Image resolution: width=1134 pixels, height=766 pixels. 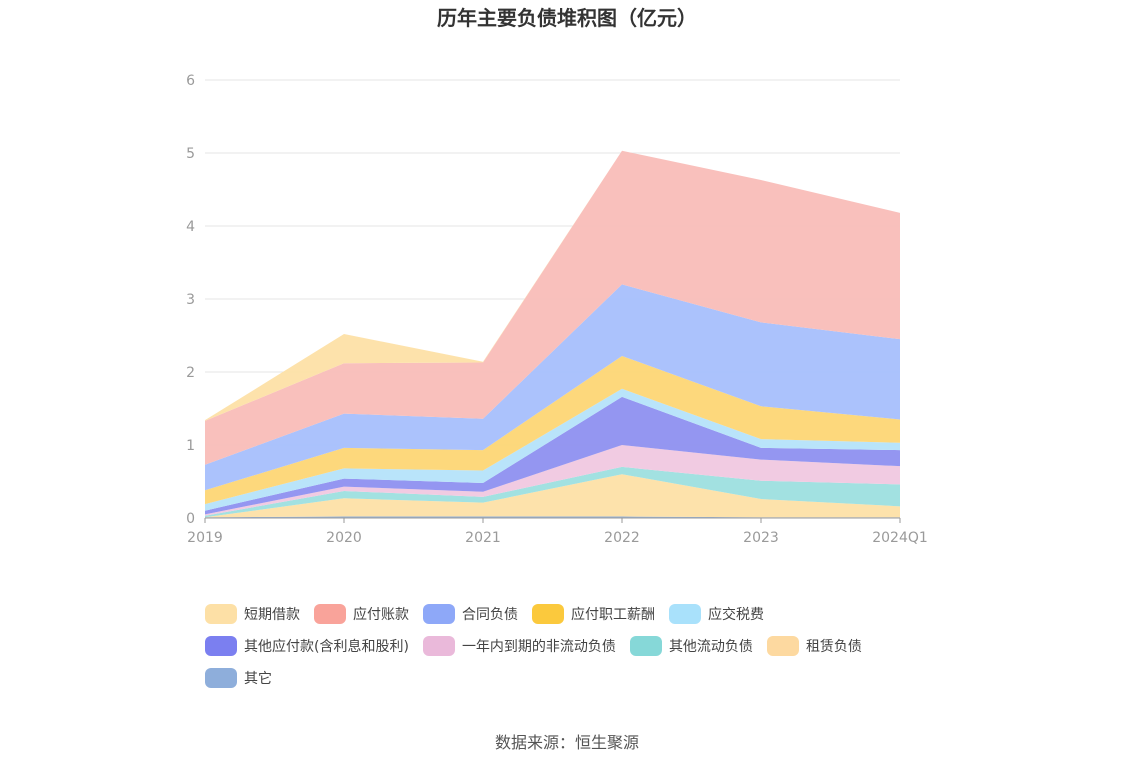 I want to click on y-tick-label: 0, so click(x=190, y=519).